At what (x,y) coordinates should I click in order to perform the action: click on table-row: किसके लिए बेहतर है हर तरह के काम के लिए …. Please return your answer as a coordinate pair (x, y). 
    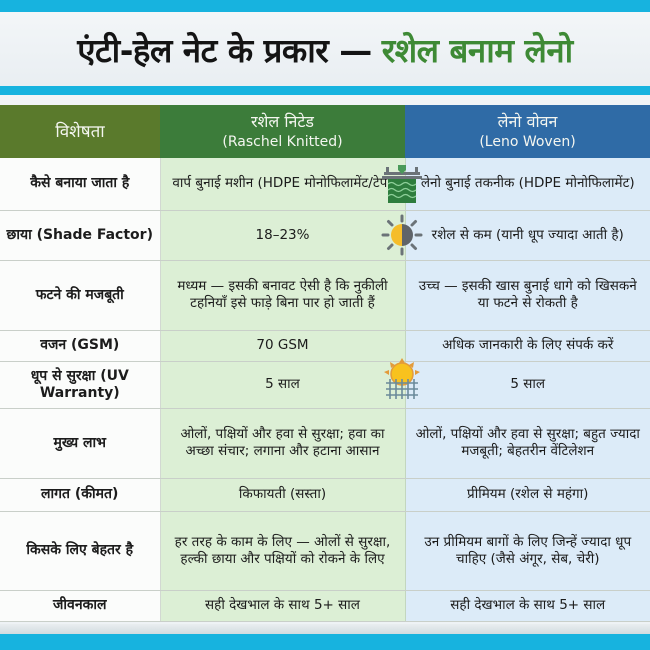
    Looking at the image, I should click on (325, 551).